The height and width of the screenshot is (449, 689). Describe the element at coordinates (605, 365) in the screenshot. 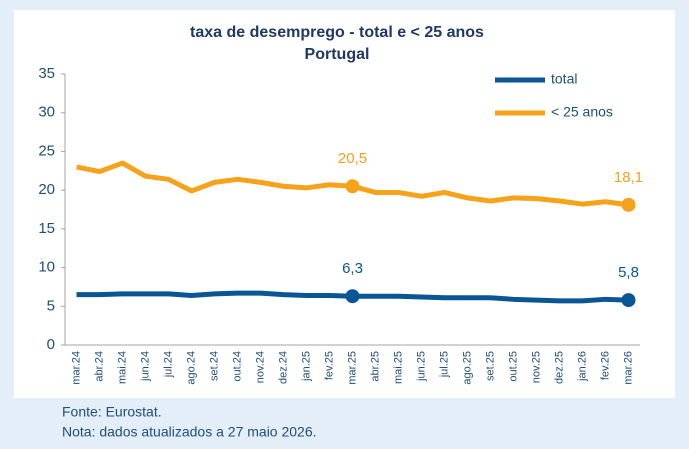

I see `x-tick-label: fev.26` at that location.